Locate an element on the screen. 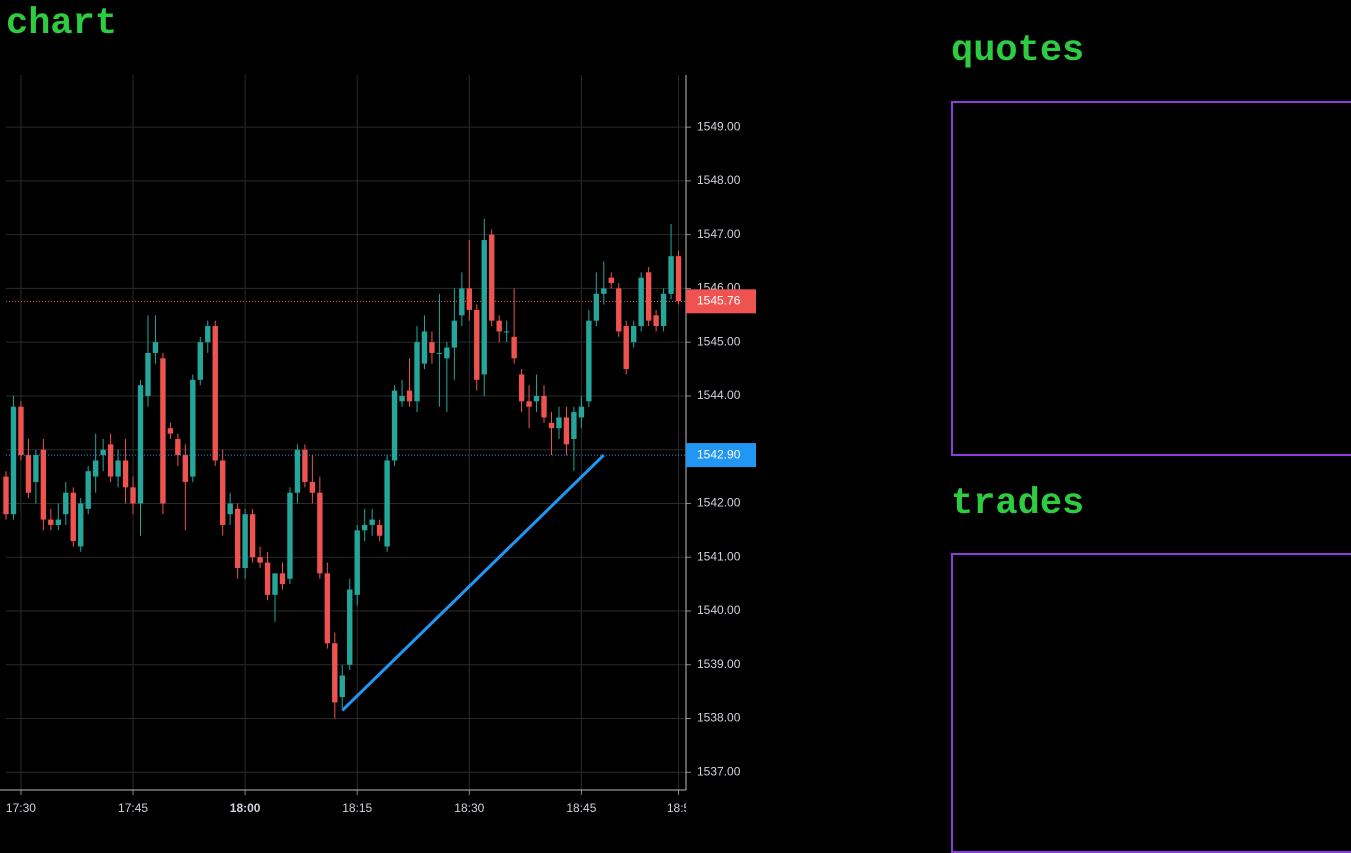 This screenshot has height=853, width=1351. trend-line is located at coordinates (473, 583).